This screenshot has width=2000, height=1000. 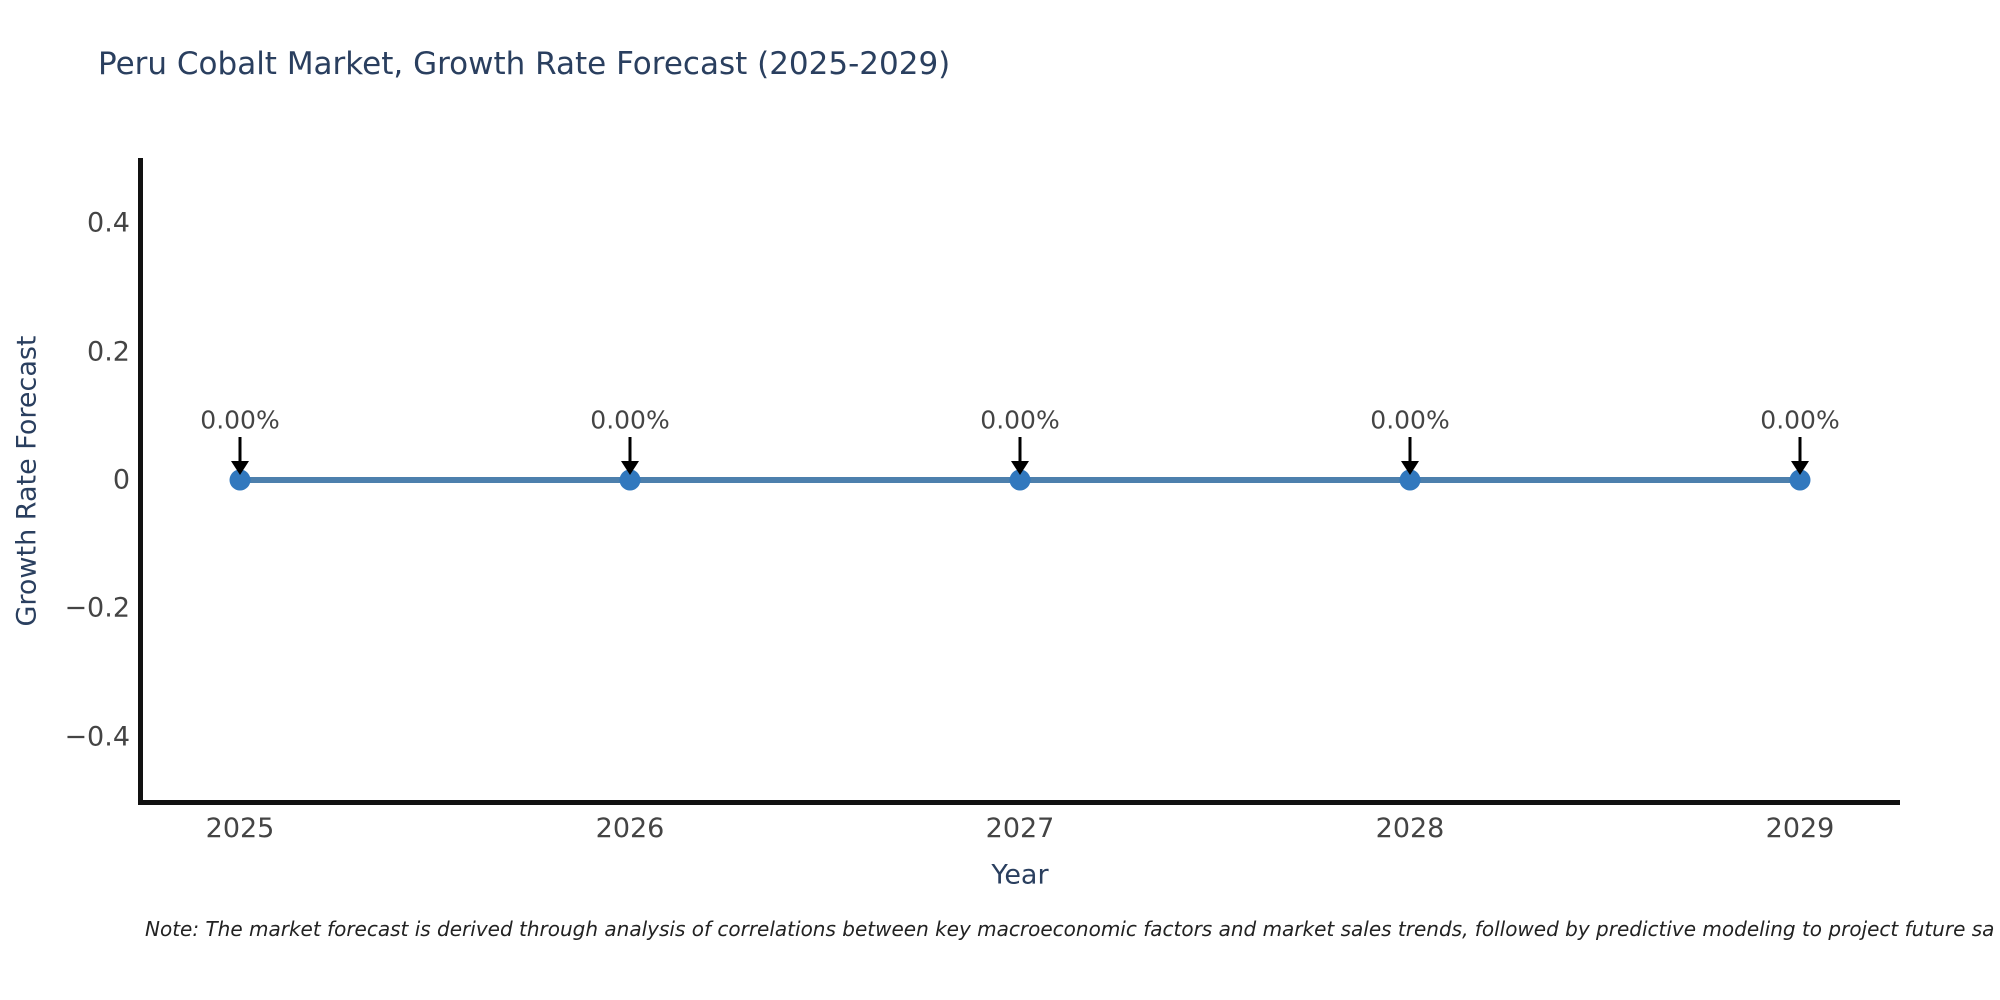 I want to click on y-tick-label: 0, so click(x=121, y=480).